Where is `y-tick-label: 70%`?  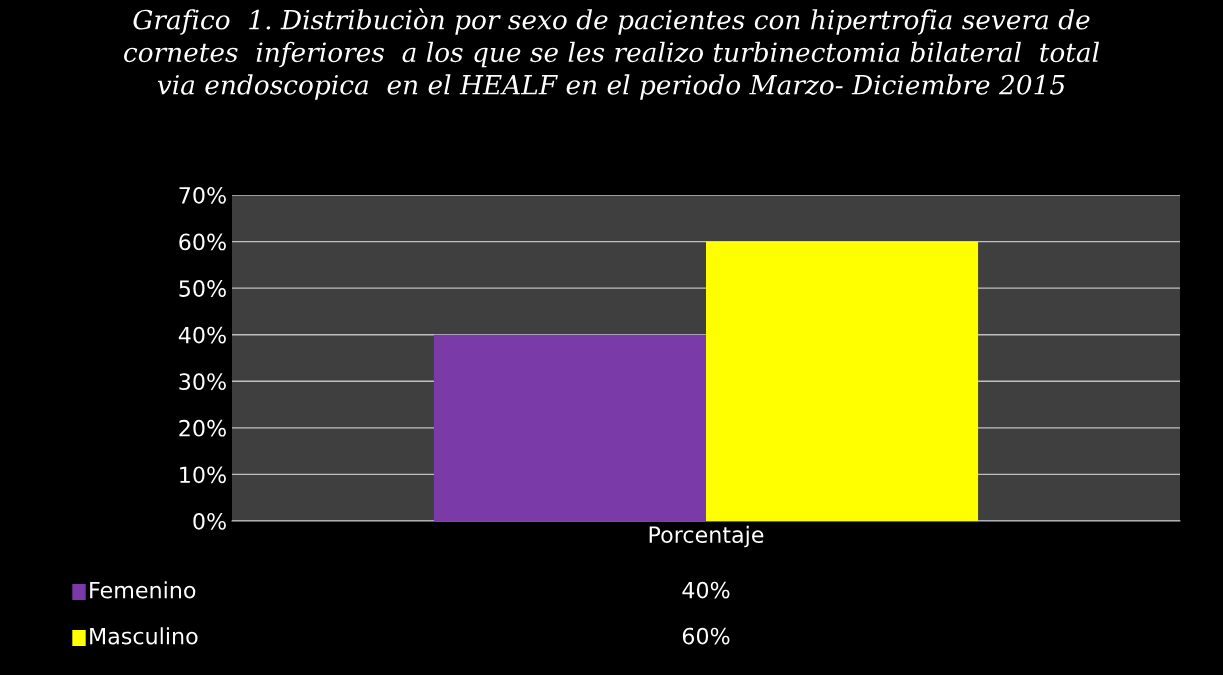
y-tick-label: 70% is located at coordinates (202, 195).